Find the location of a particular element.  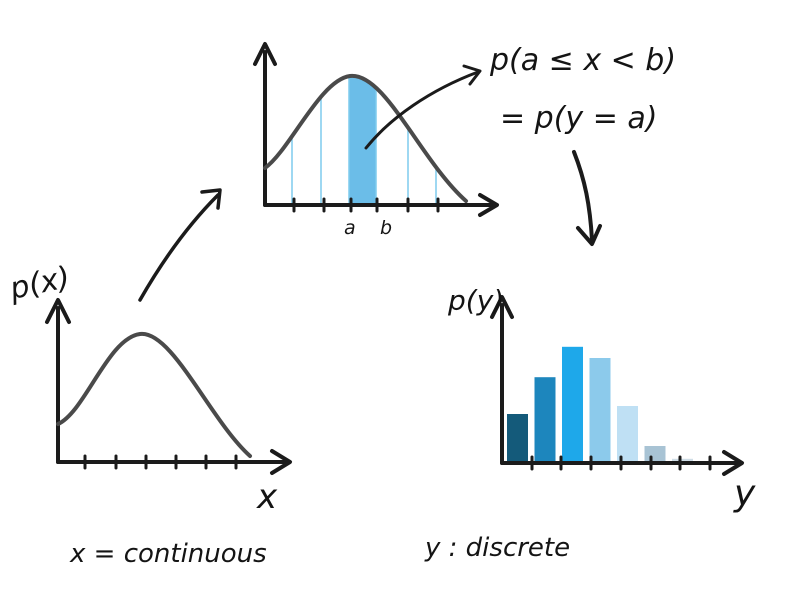

continuous-y-arrowhead is located at coordinates (58, 311).